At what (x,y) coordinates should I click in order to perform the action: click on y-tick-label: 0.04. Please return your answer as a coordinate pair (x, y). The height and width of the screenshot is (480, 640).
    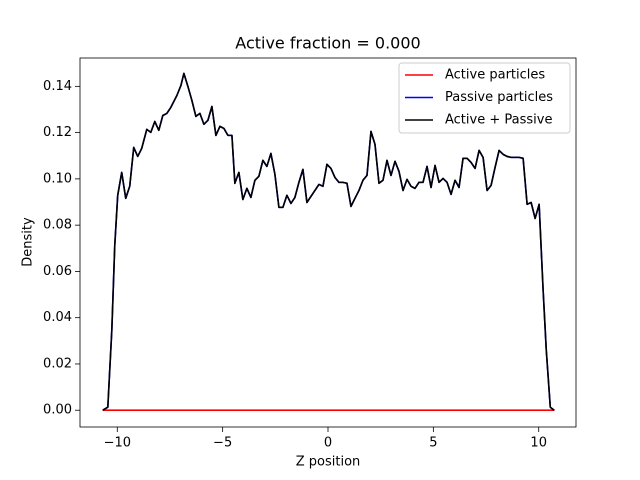
    Looking at the image, I should click on (57, 317).